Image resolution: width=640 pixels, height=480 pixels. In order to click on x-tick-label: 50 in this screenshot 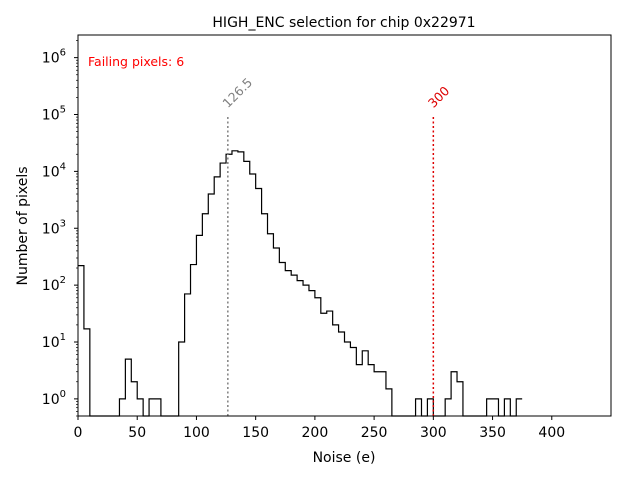, I will do `click(137, 433)`.